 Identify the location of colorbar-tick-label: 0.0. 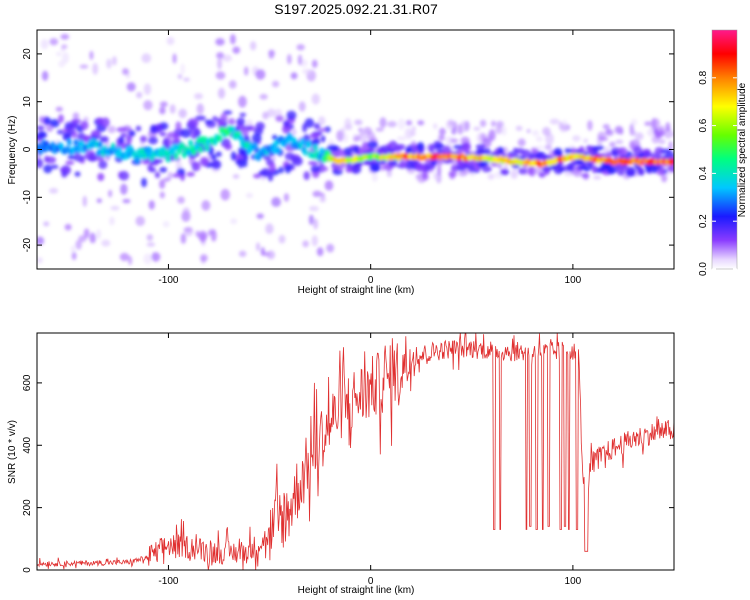
(703, 269).